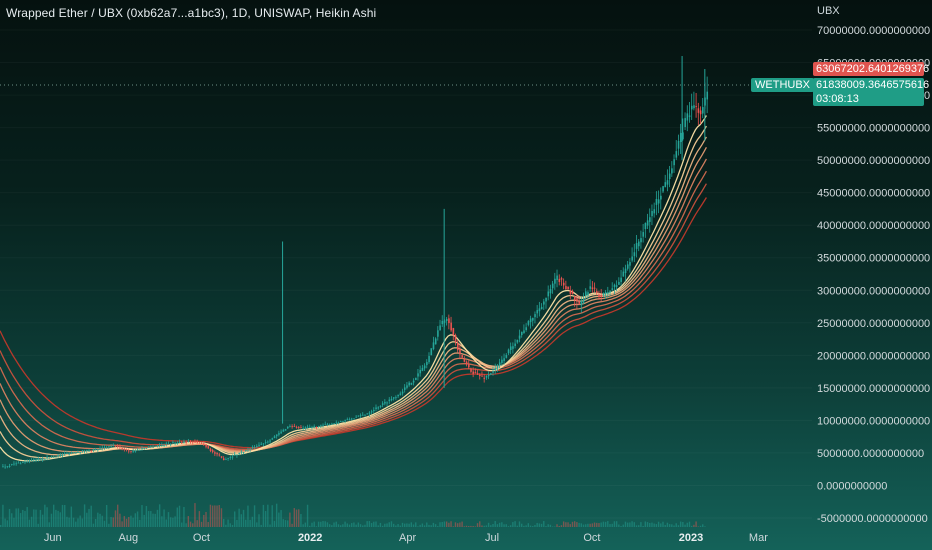 The width and height of the screenshot is (932, 550). What do you see at coordinates (353, 515) in the screenshot?
I see `volume-bars` at bounding box center [353, 515].